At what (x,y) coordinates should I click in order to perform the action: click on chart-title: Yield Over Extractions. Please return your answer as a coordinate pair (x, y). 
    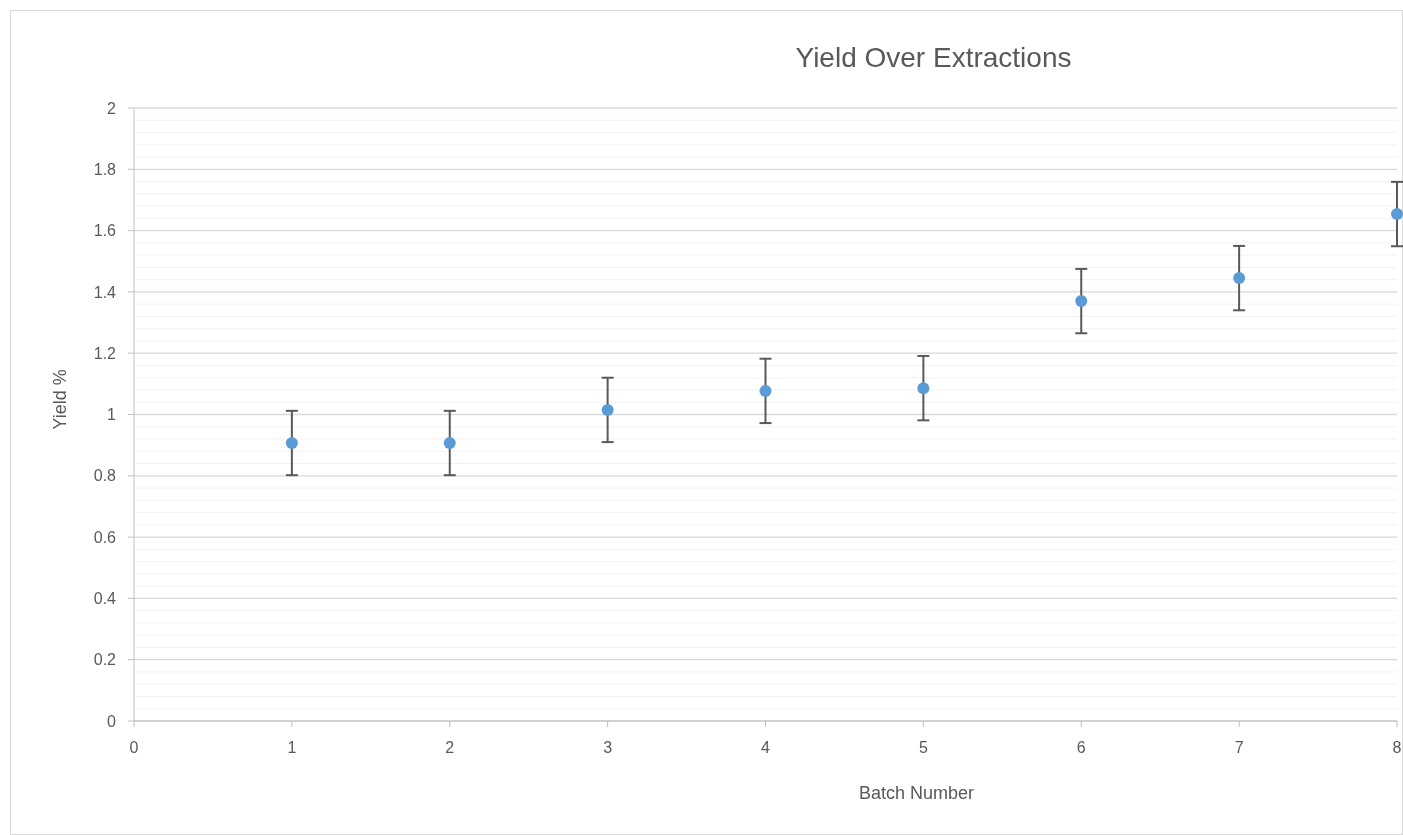
    Looking at the image, I should click on (933, 57).